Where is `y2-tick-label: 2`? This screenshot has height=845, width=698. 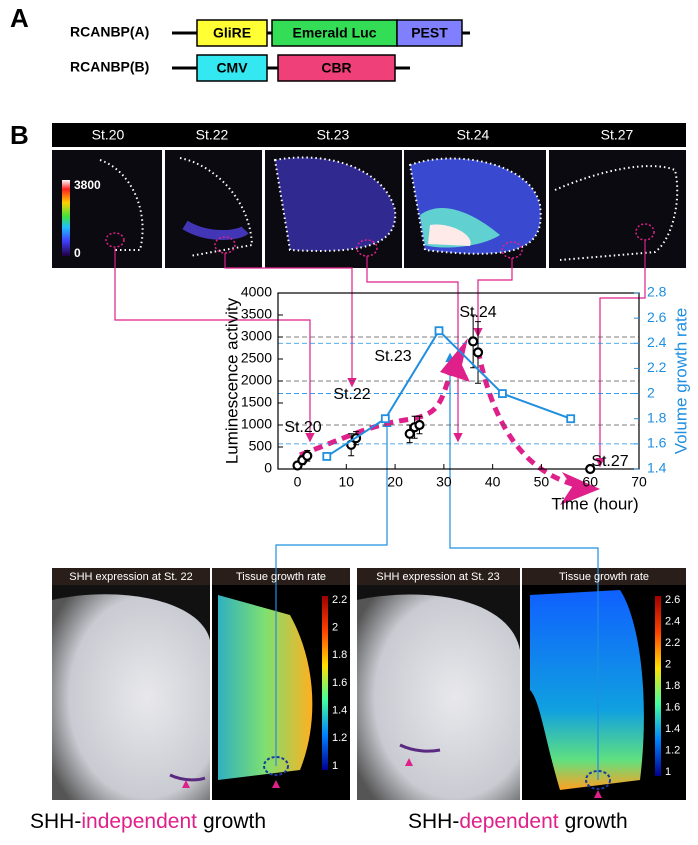
y2-tick-label: 2 is located at coordinates (651, 392).